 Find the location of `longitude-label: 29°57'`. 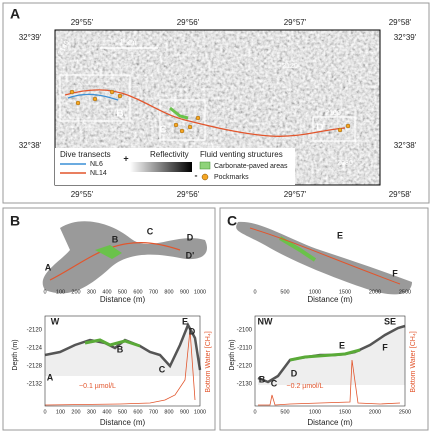

longitude-label: 29°57' is located at coordinates (295, 194).